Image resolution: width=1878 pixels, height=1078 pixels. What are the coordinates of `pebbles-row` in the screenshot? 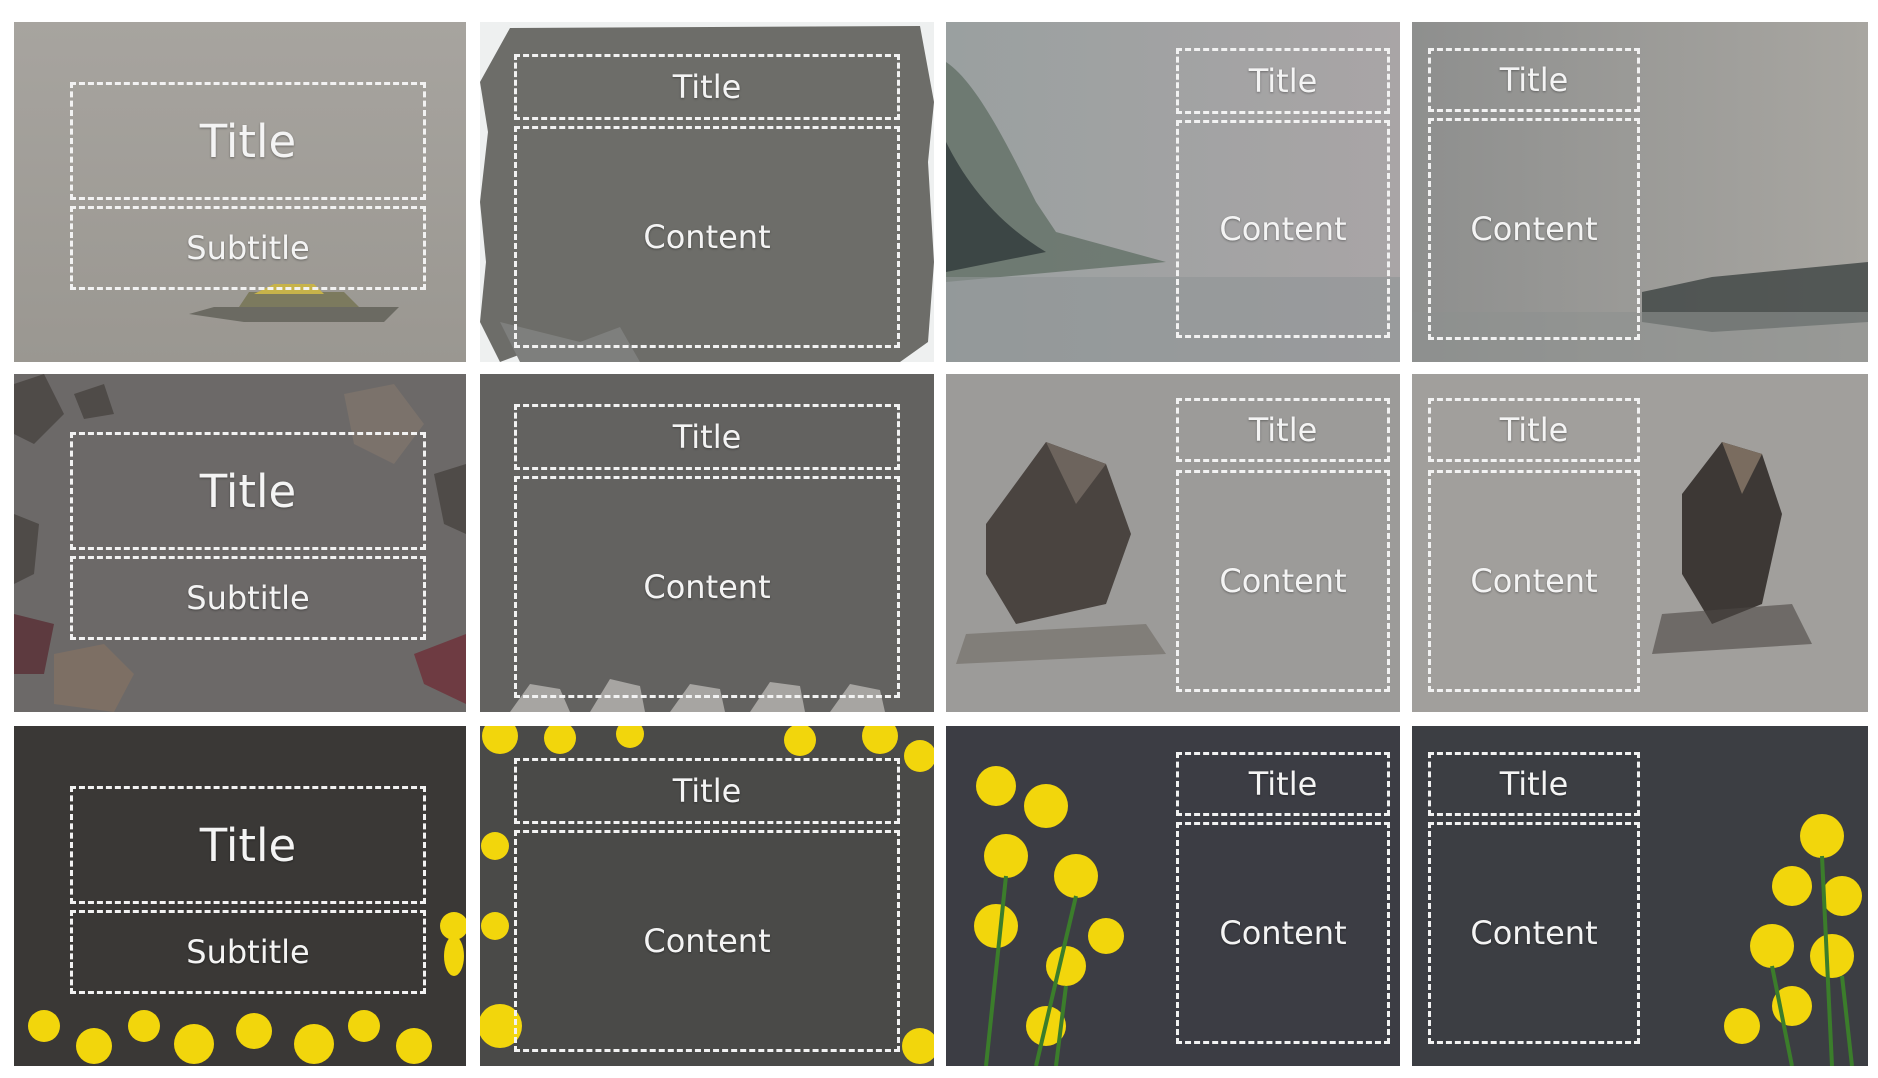 It's located at (697, 695).